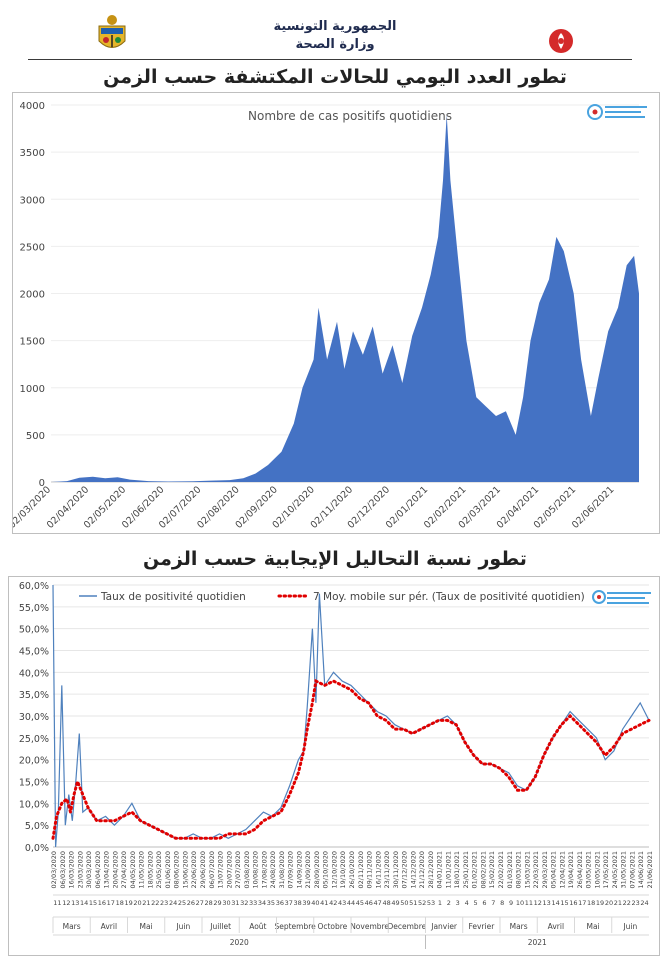 The image size is (670, 960). Describe the element at coordinates (32, 200) in the screenshot. I see `y-tick-label: 3000` at that location.